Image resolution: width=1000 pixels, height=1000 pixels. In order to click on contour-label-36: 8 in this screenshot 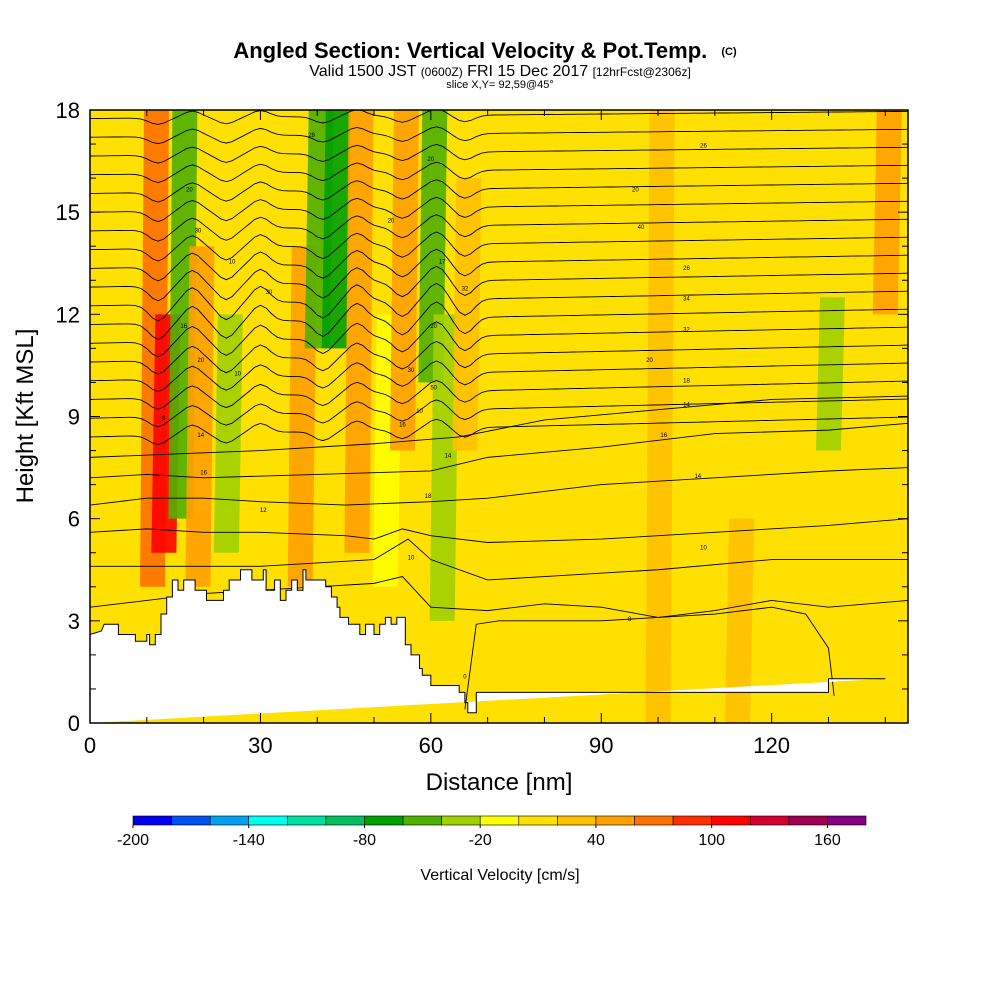, I will do `click(630, 620)`.